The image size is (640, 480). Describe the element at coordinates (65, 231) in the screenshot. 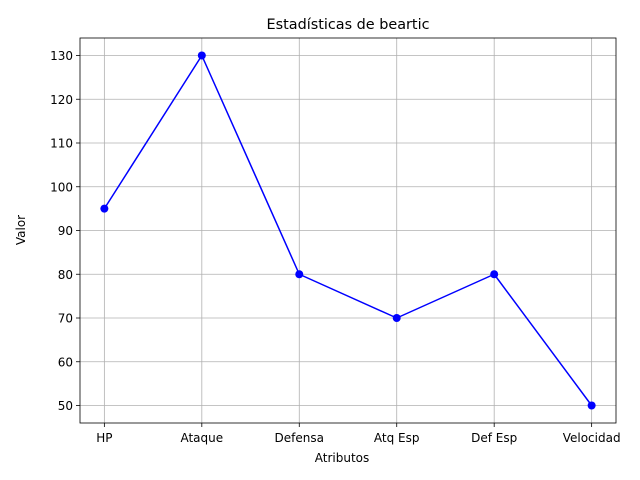

I see `y-tick-label: 90` at that location.